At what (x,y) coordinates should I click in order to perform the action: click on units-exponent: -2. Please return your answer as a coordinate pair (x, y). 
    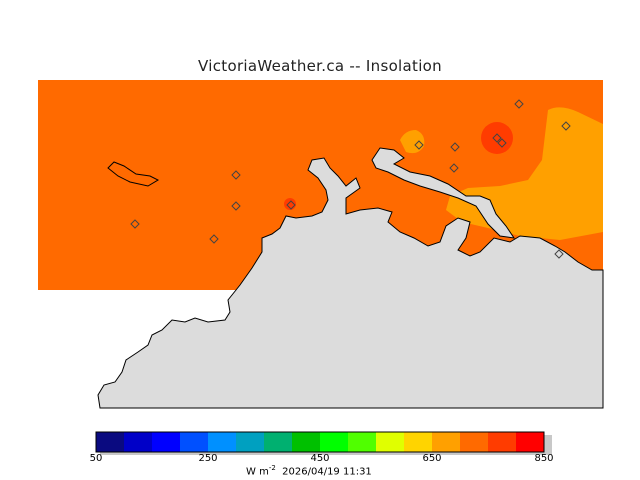
    Looking at the image, I should click on (272, 468).